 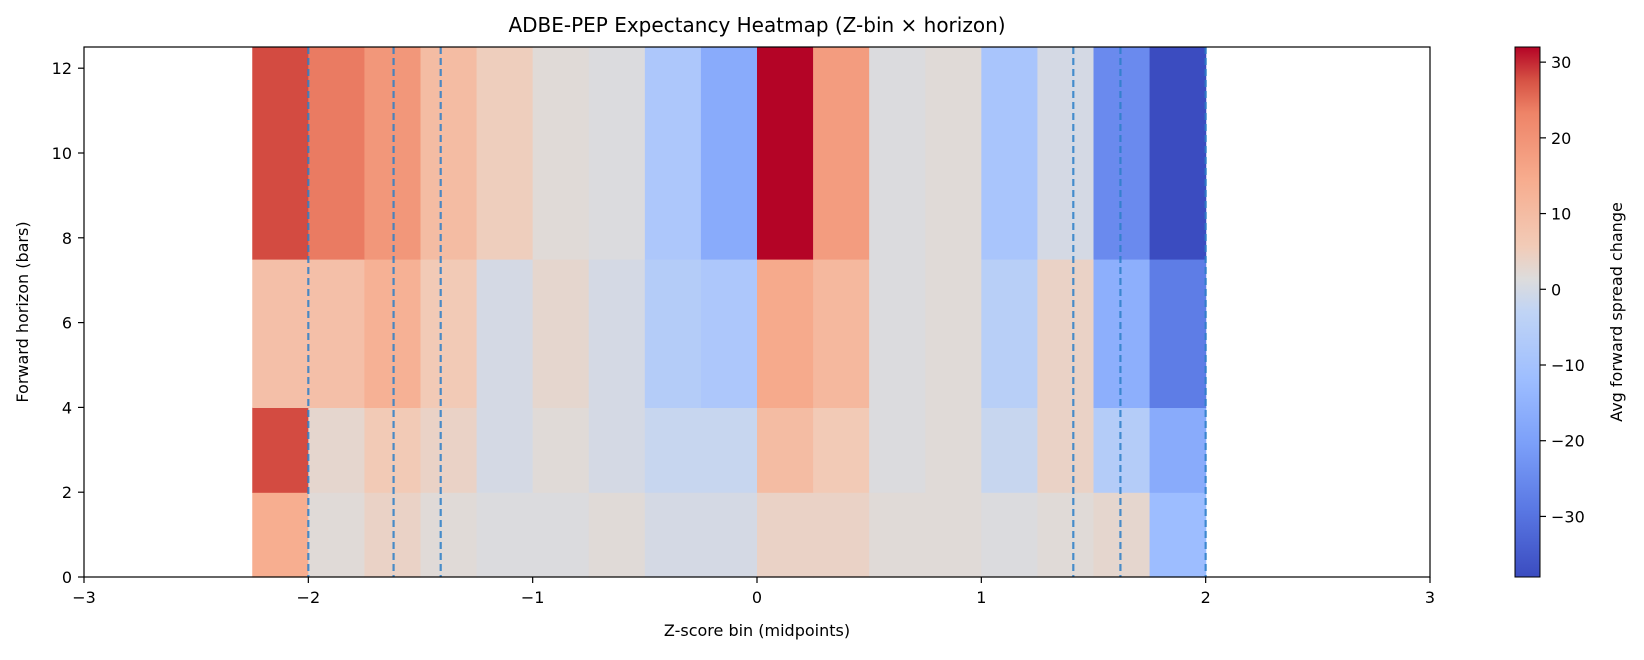 What do you see at coordinates (1430, 597) in the screenshot?
I see `x-tick-label: 3` at bounding box center [1430, 597].